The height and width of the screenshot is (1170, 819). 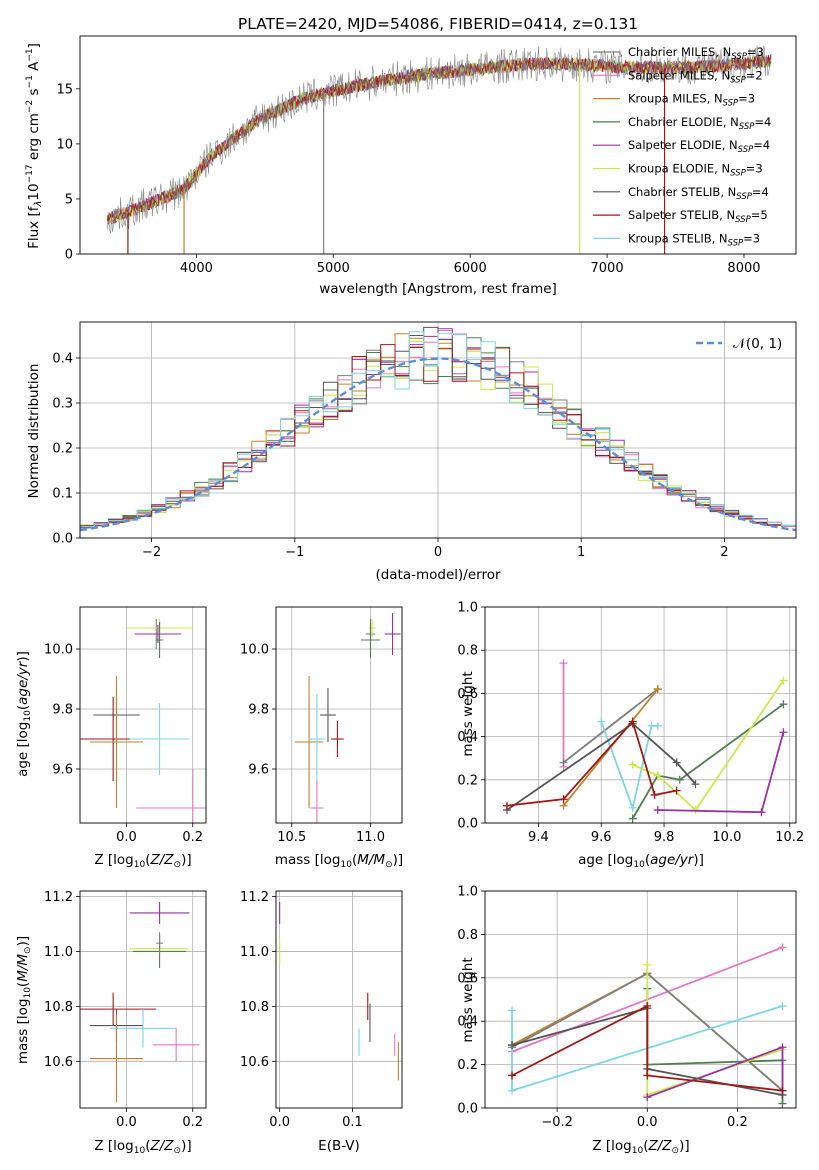 I want to click on weight-z-ytick-label: 0.8, so click(x=467, y=935).